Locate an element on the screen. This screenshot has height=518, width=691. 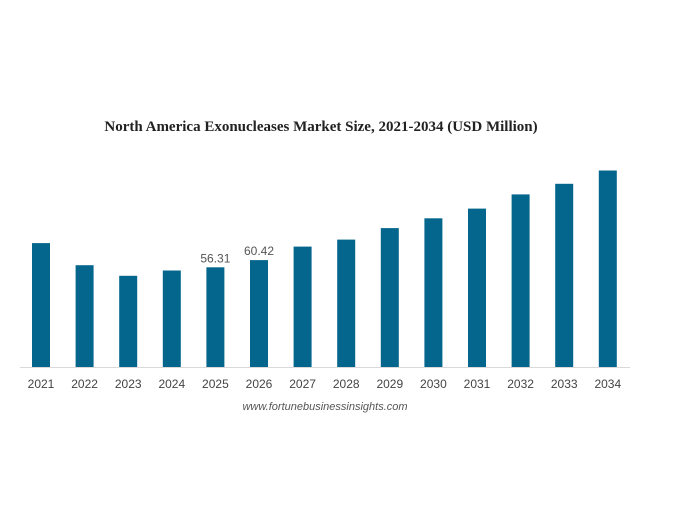
data-label: 56.31 is located at coordinates (215, 258).